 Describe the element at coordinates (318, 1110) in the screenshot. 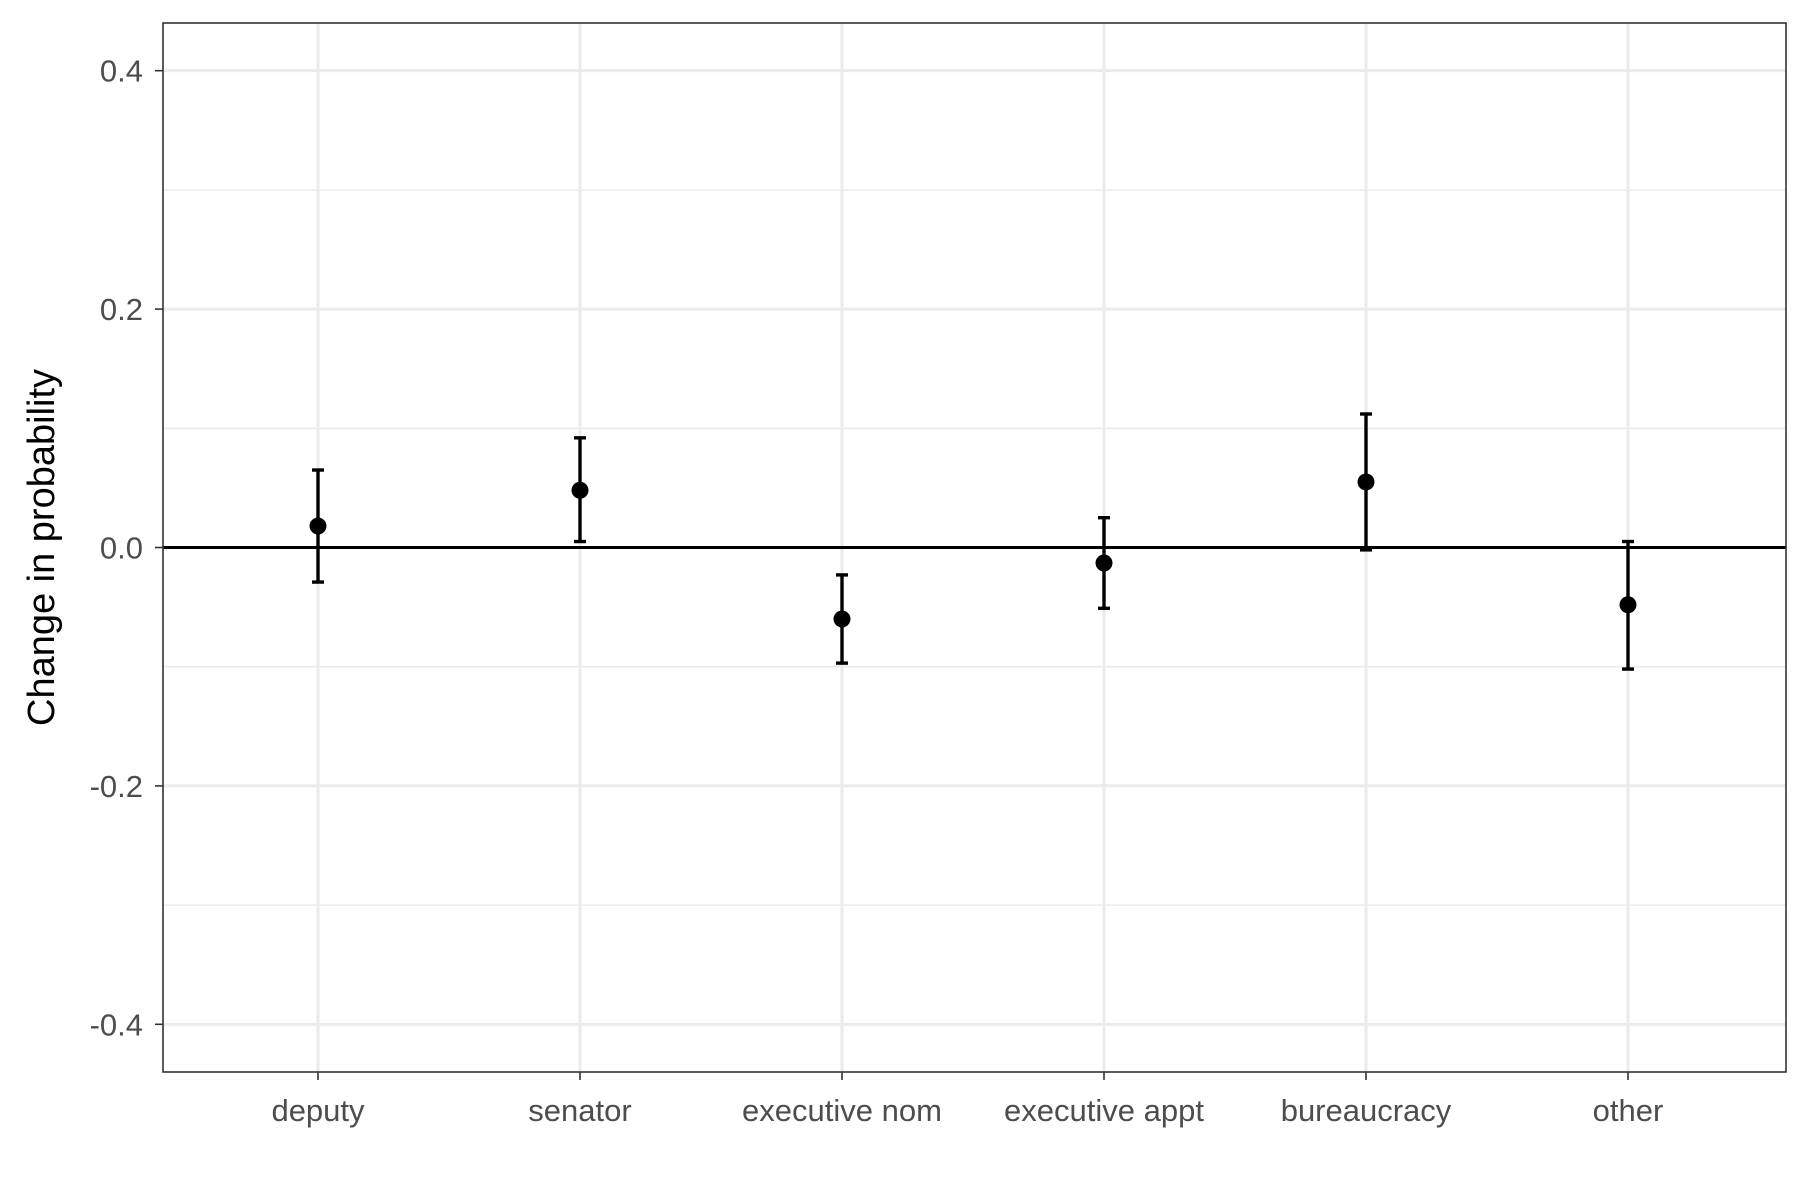

I see `x-tick-label-0: deputy` at that location.